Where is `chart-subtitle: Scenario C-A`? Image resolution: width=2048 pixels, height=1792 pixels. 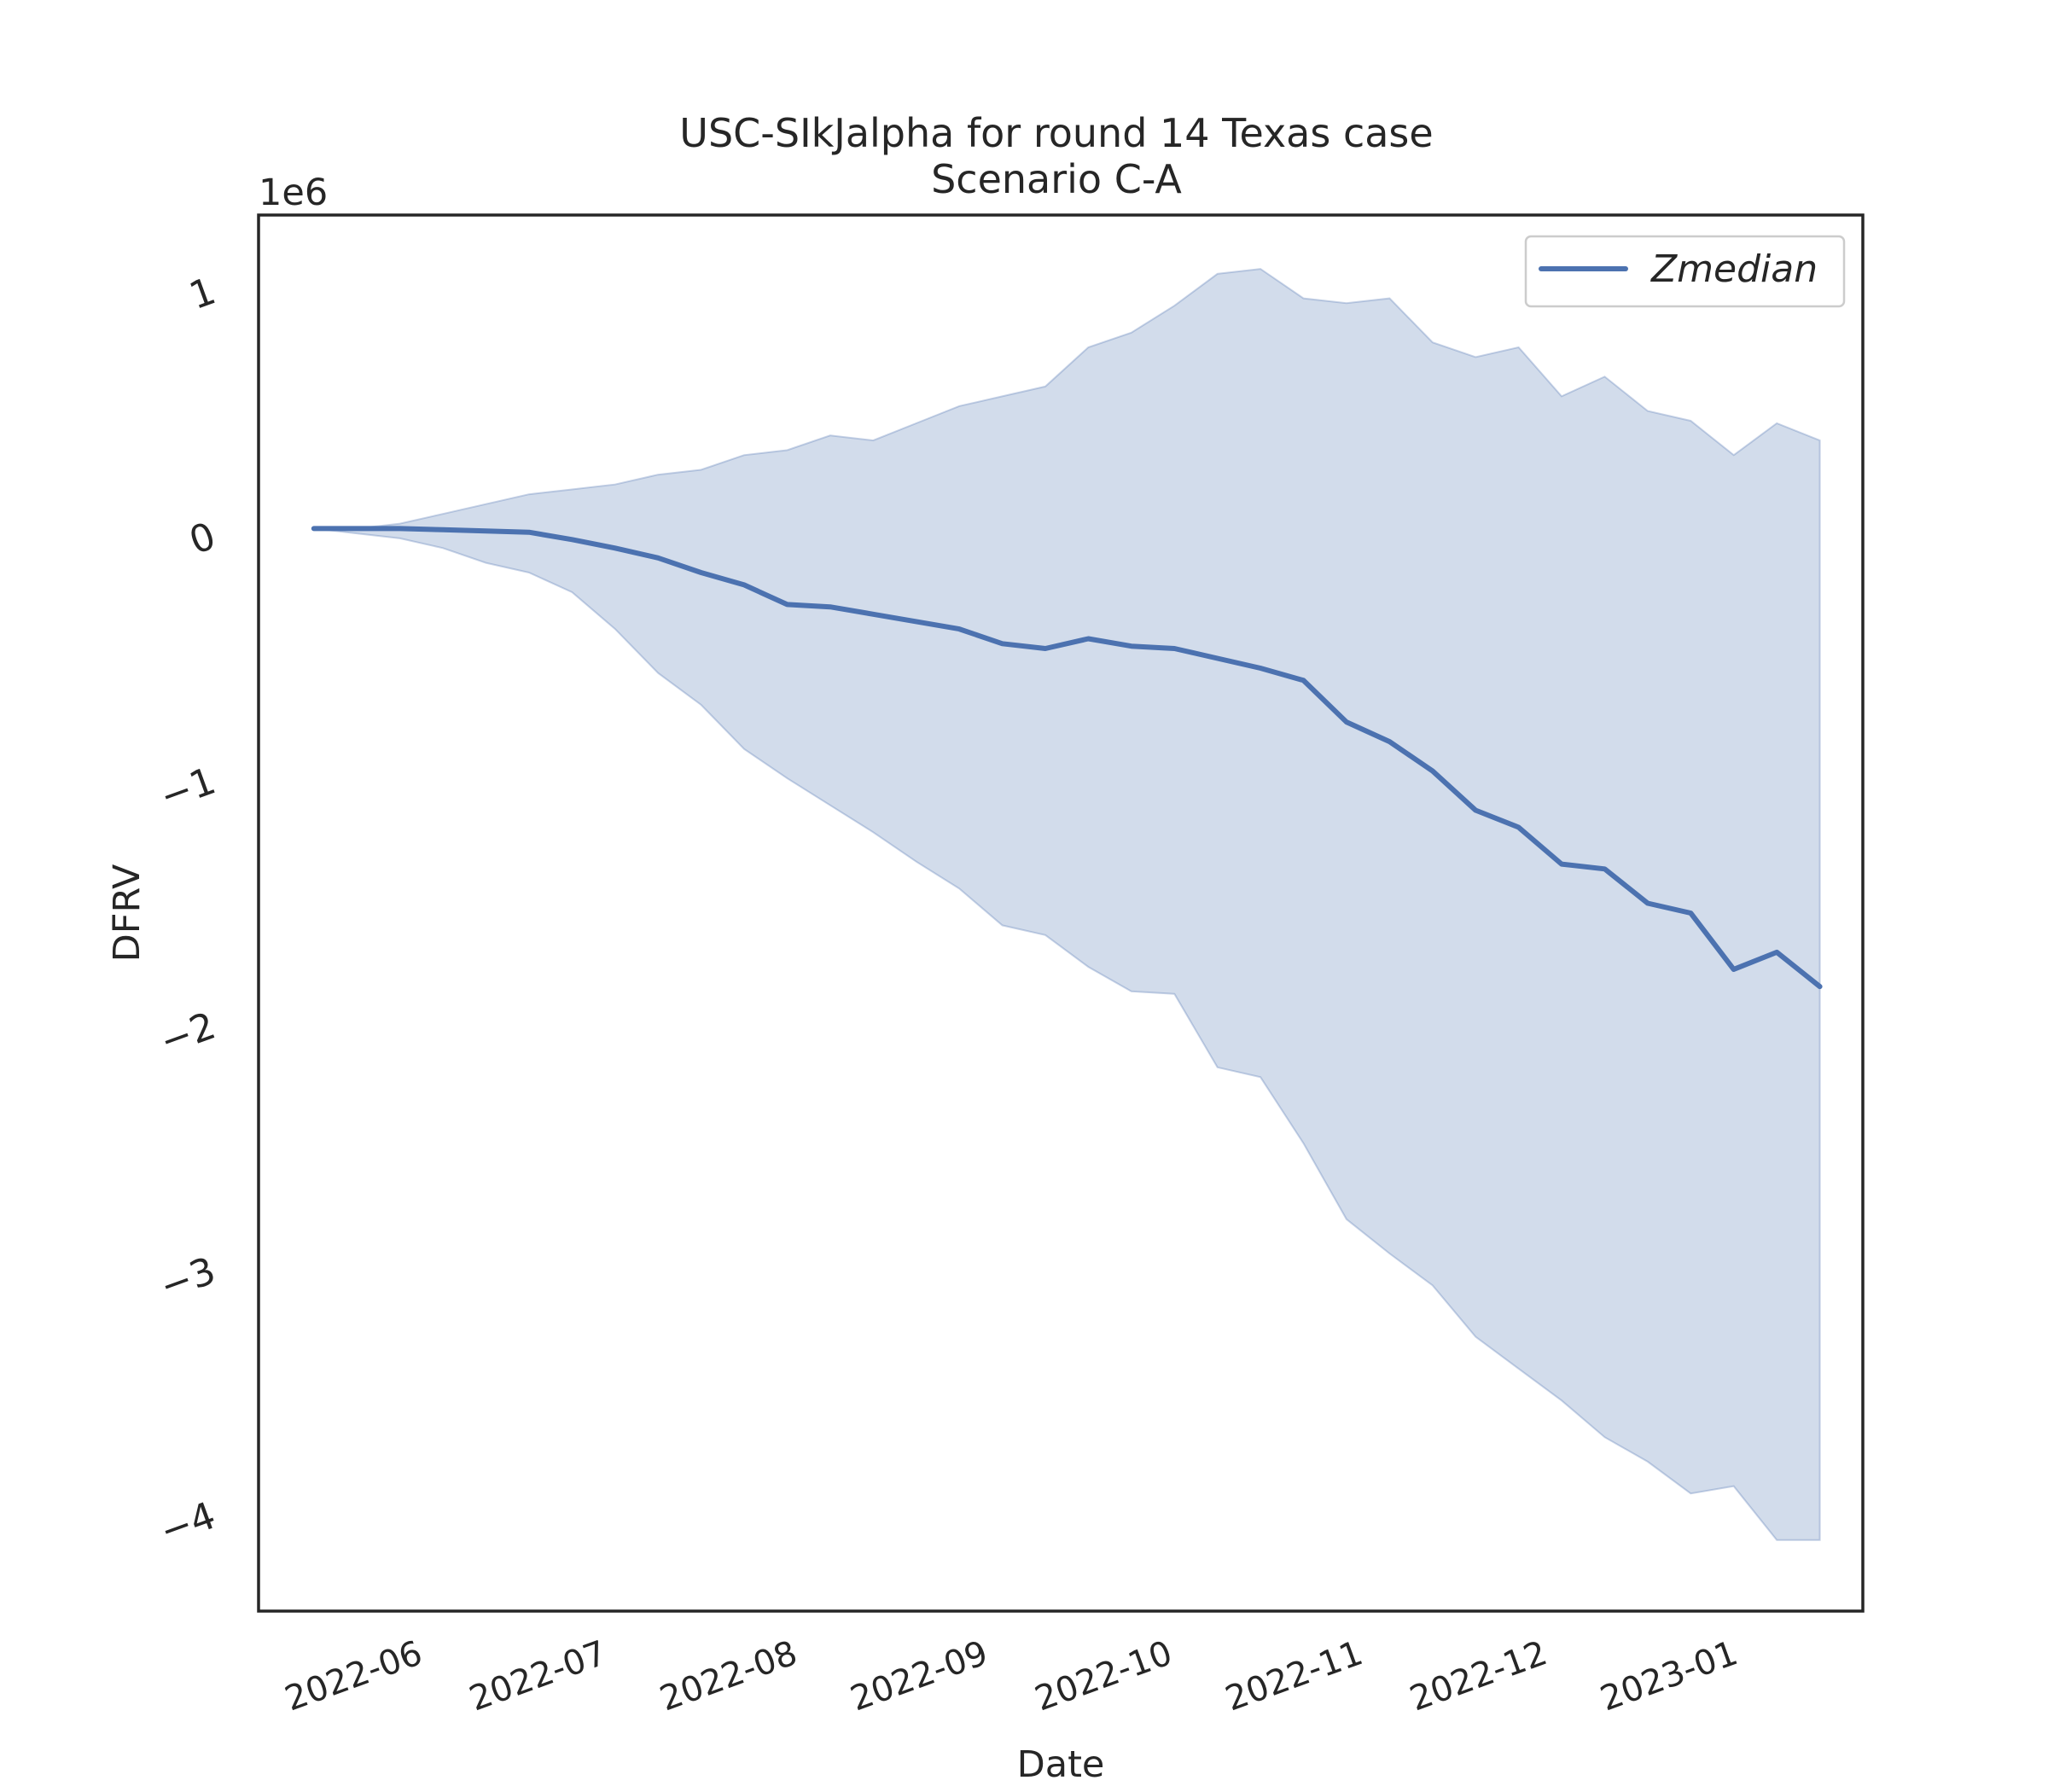
chart-subtitle: Scenario C-A is located at coordinates (1056, 179).